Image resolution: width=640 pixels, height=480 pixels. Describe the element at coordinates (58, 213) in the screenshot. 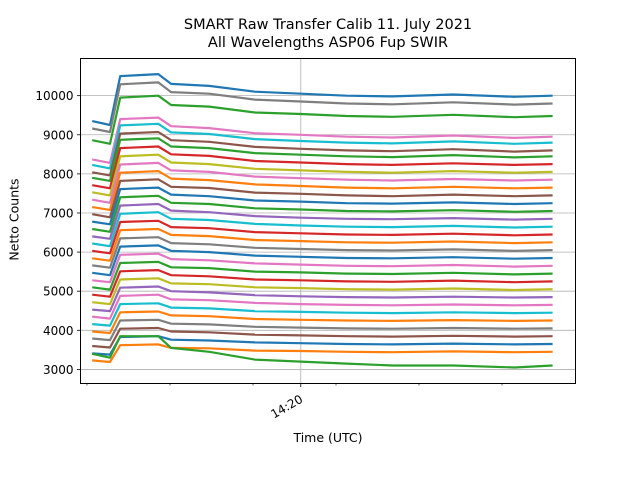

I see `y-tick-label: 7000` at that location.